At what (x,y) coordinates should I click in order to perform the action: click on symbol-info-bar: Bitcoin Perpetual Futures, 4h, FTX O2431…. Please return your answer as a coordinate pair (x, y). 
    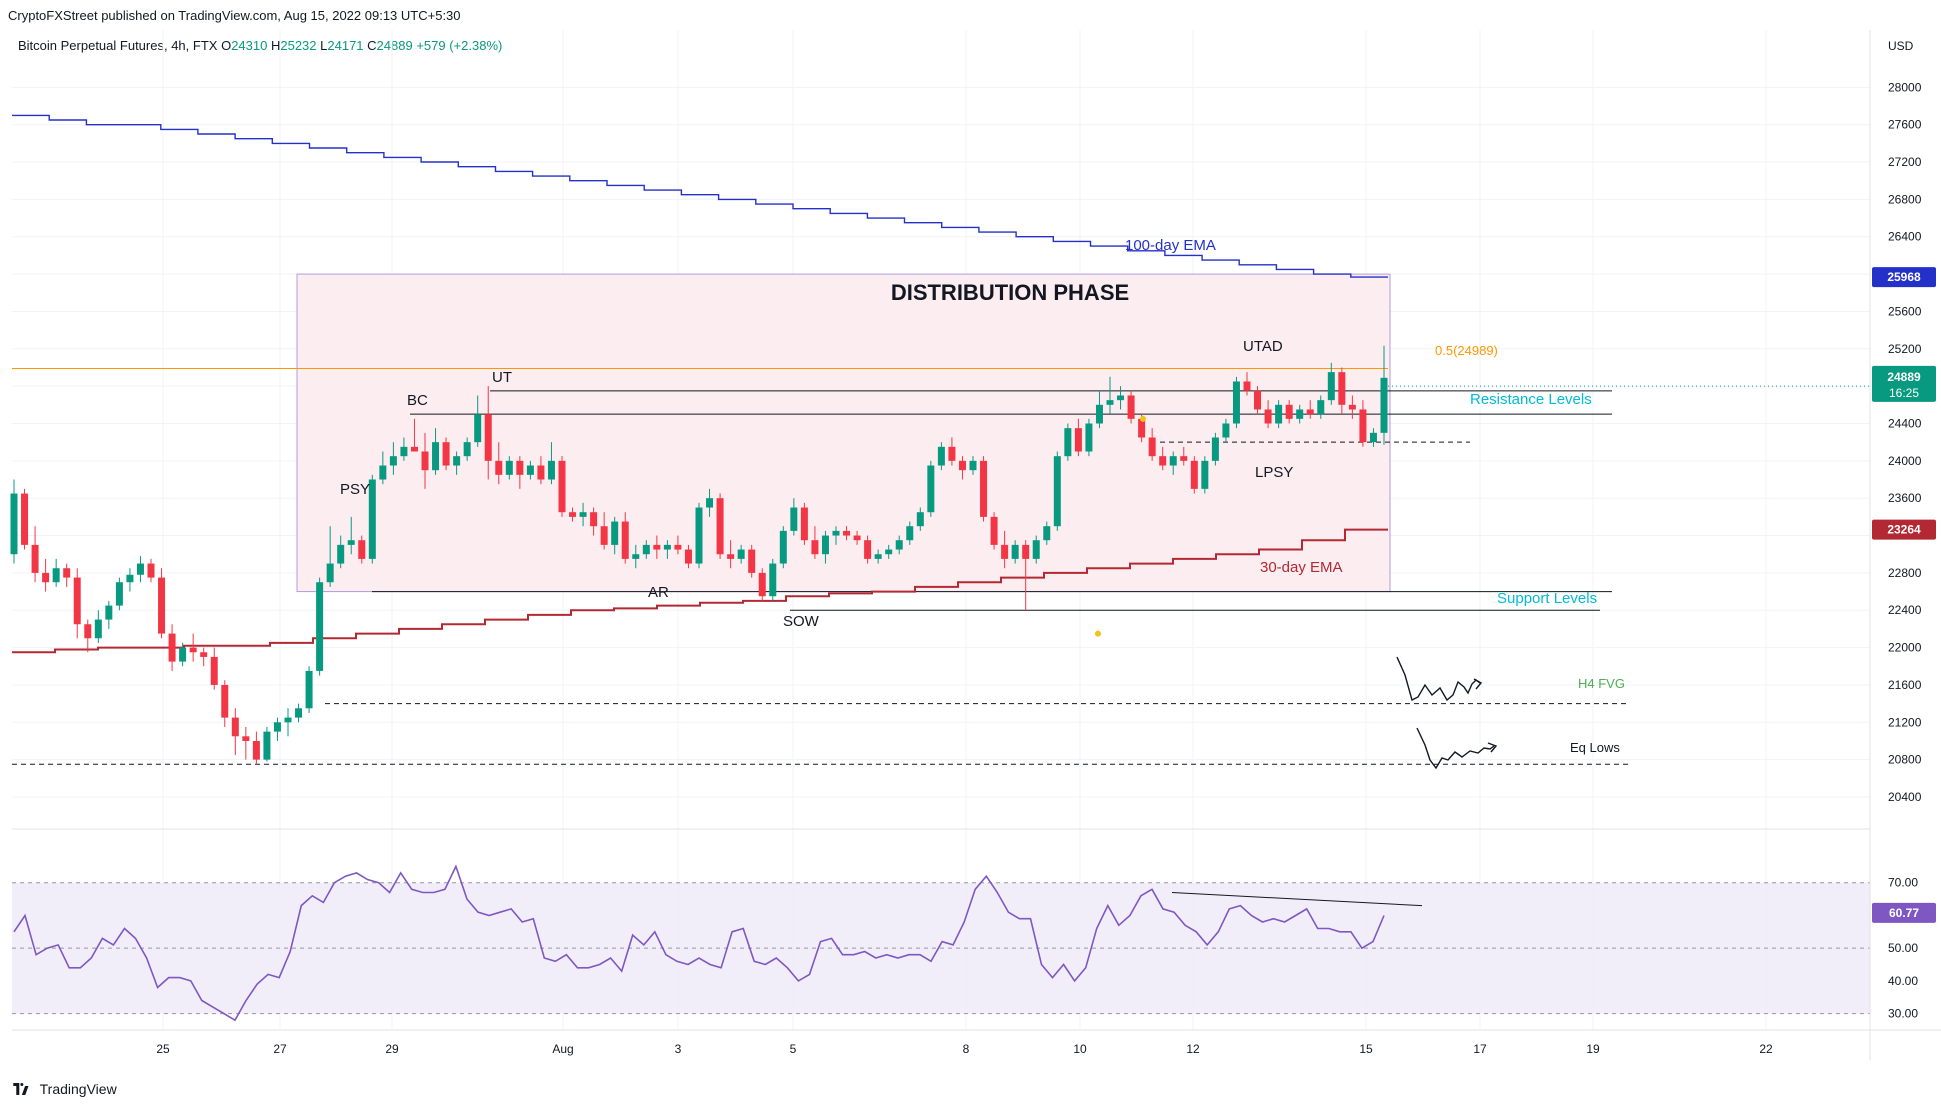
    Looking at the image, I should click on (260, 45).